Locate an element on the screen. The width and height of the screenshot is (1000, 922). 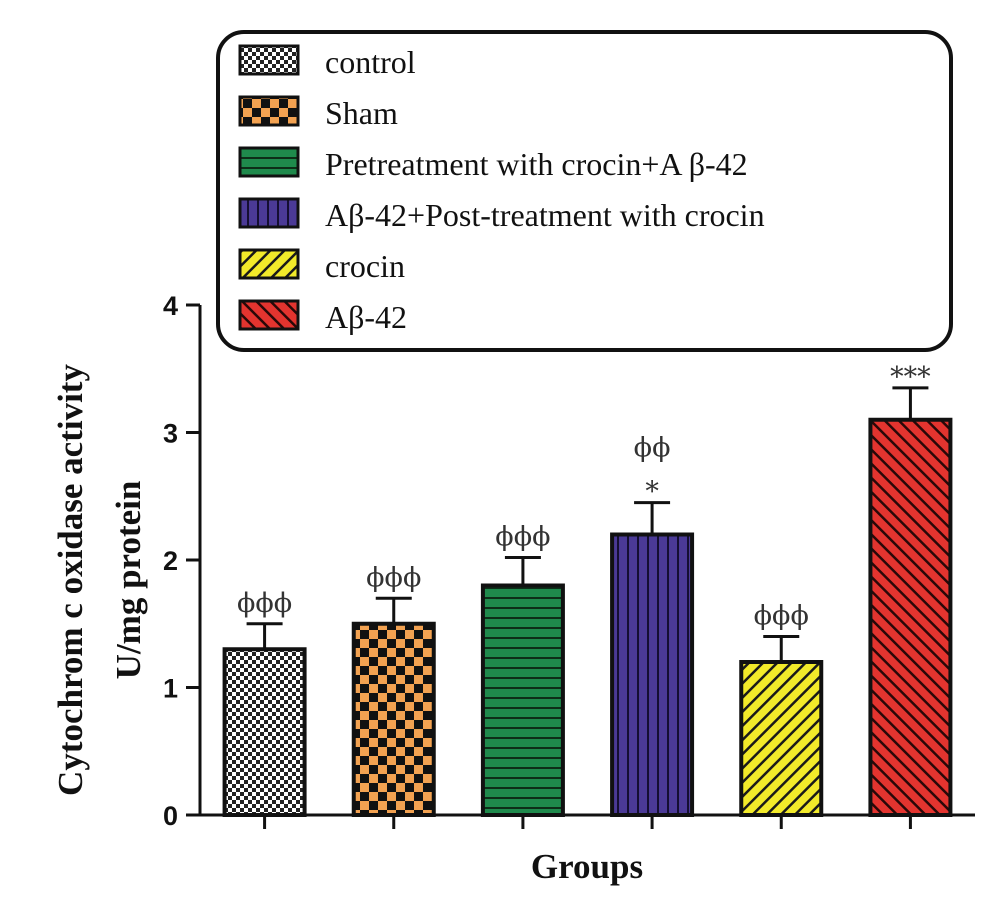
legend-entry: control is located at coordinates (327, 62).